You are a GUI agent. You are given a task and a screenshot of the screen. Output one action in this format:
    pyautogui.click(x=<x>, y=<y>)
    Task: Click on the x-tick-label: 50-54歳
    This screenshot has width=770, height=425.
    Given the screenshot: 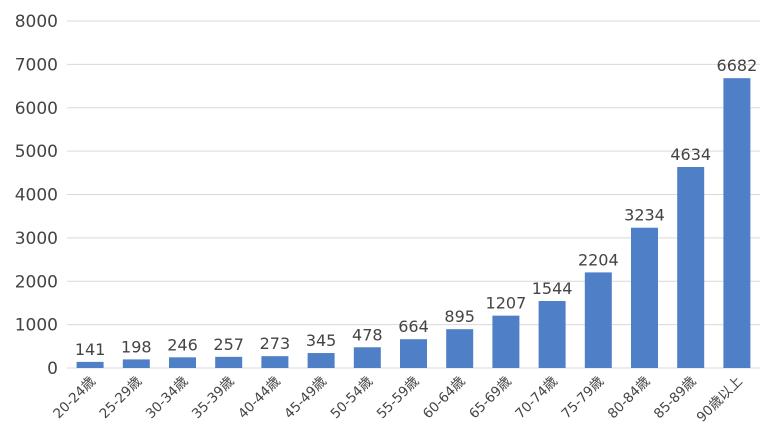 What is the action you would take?
    pyautogui.click(x=352, y=397)
    